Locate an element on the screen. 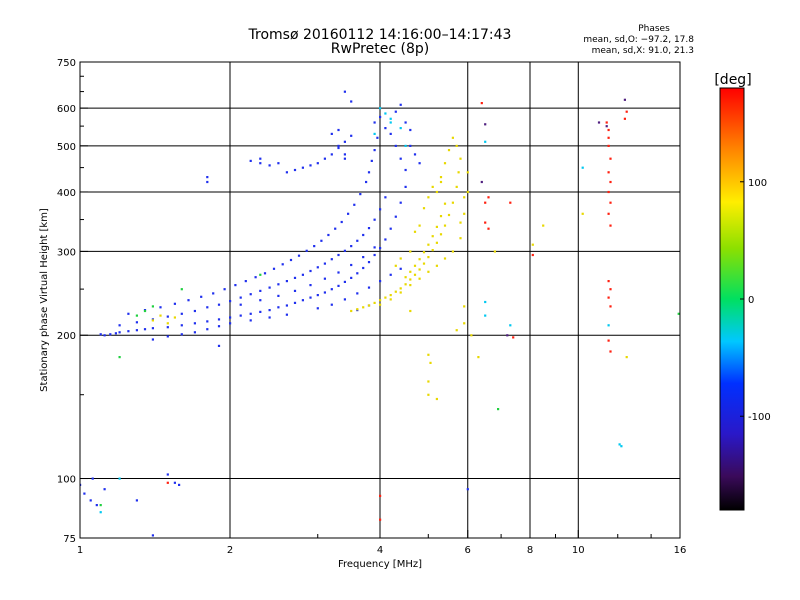  y-tick-label: 100 is located at coordinates (66, 480).